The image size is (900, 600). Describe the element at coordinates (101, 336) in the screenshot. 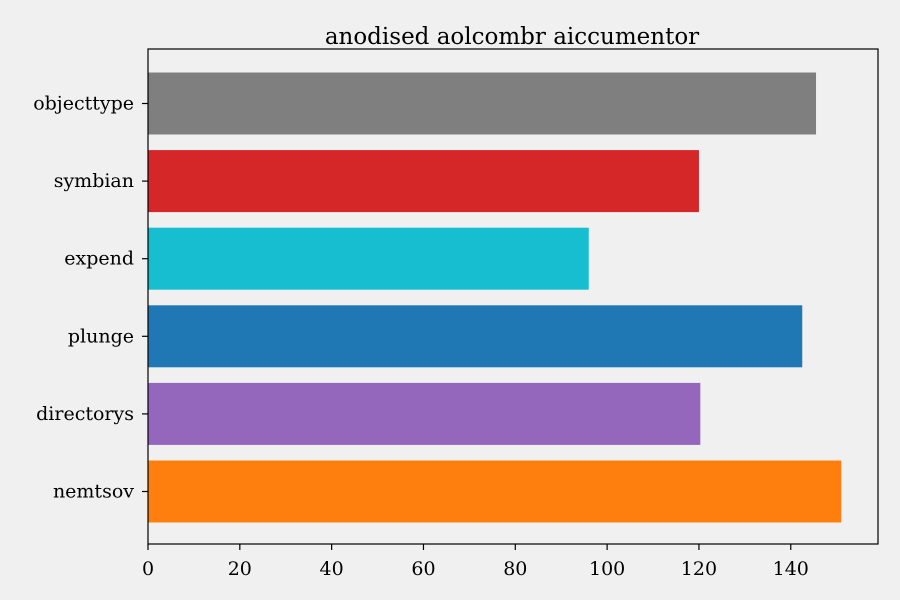

I see `y-tick-label: plunge` at that location.